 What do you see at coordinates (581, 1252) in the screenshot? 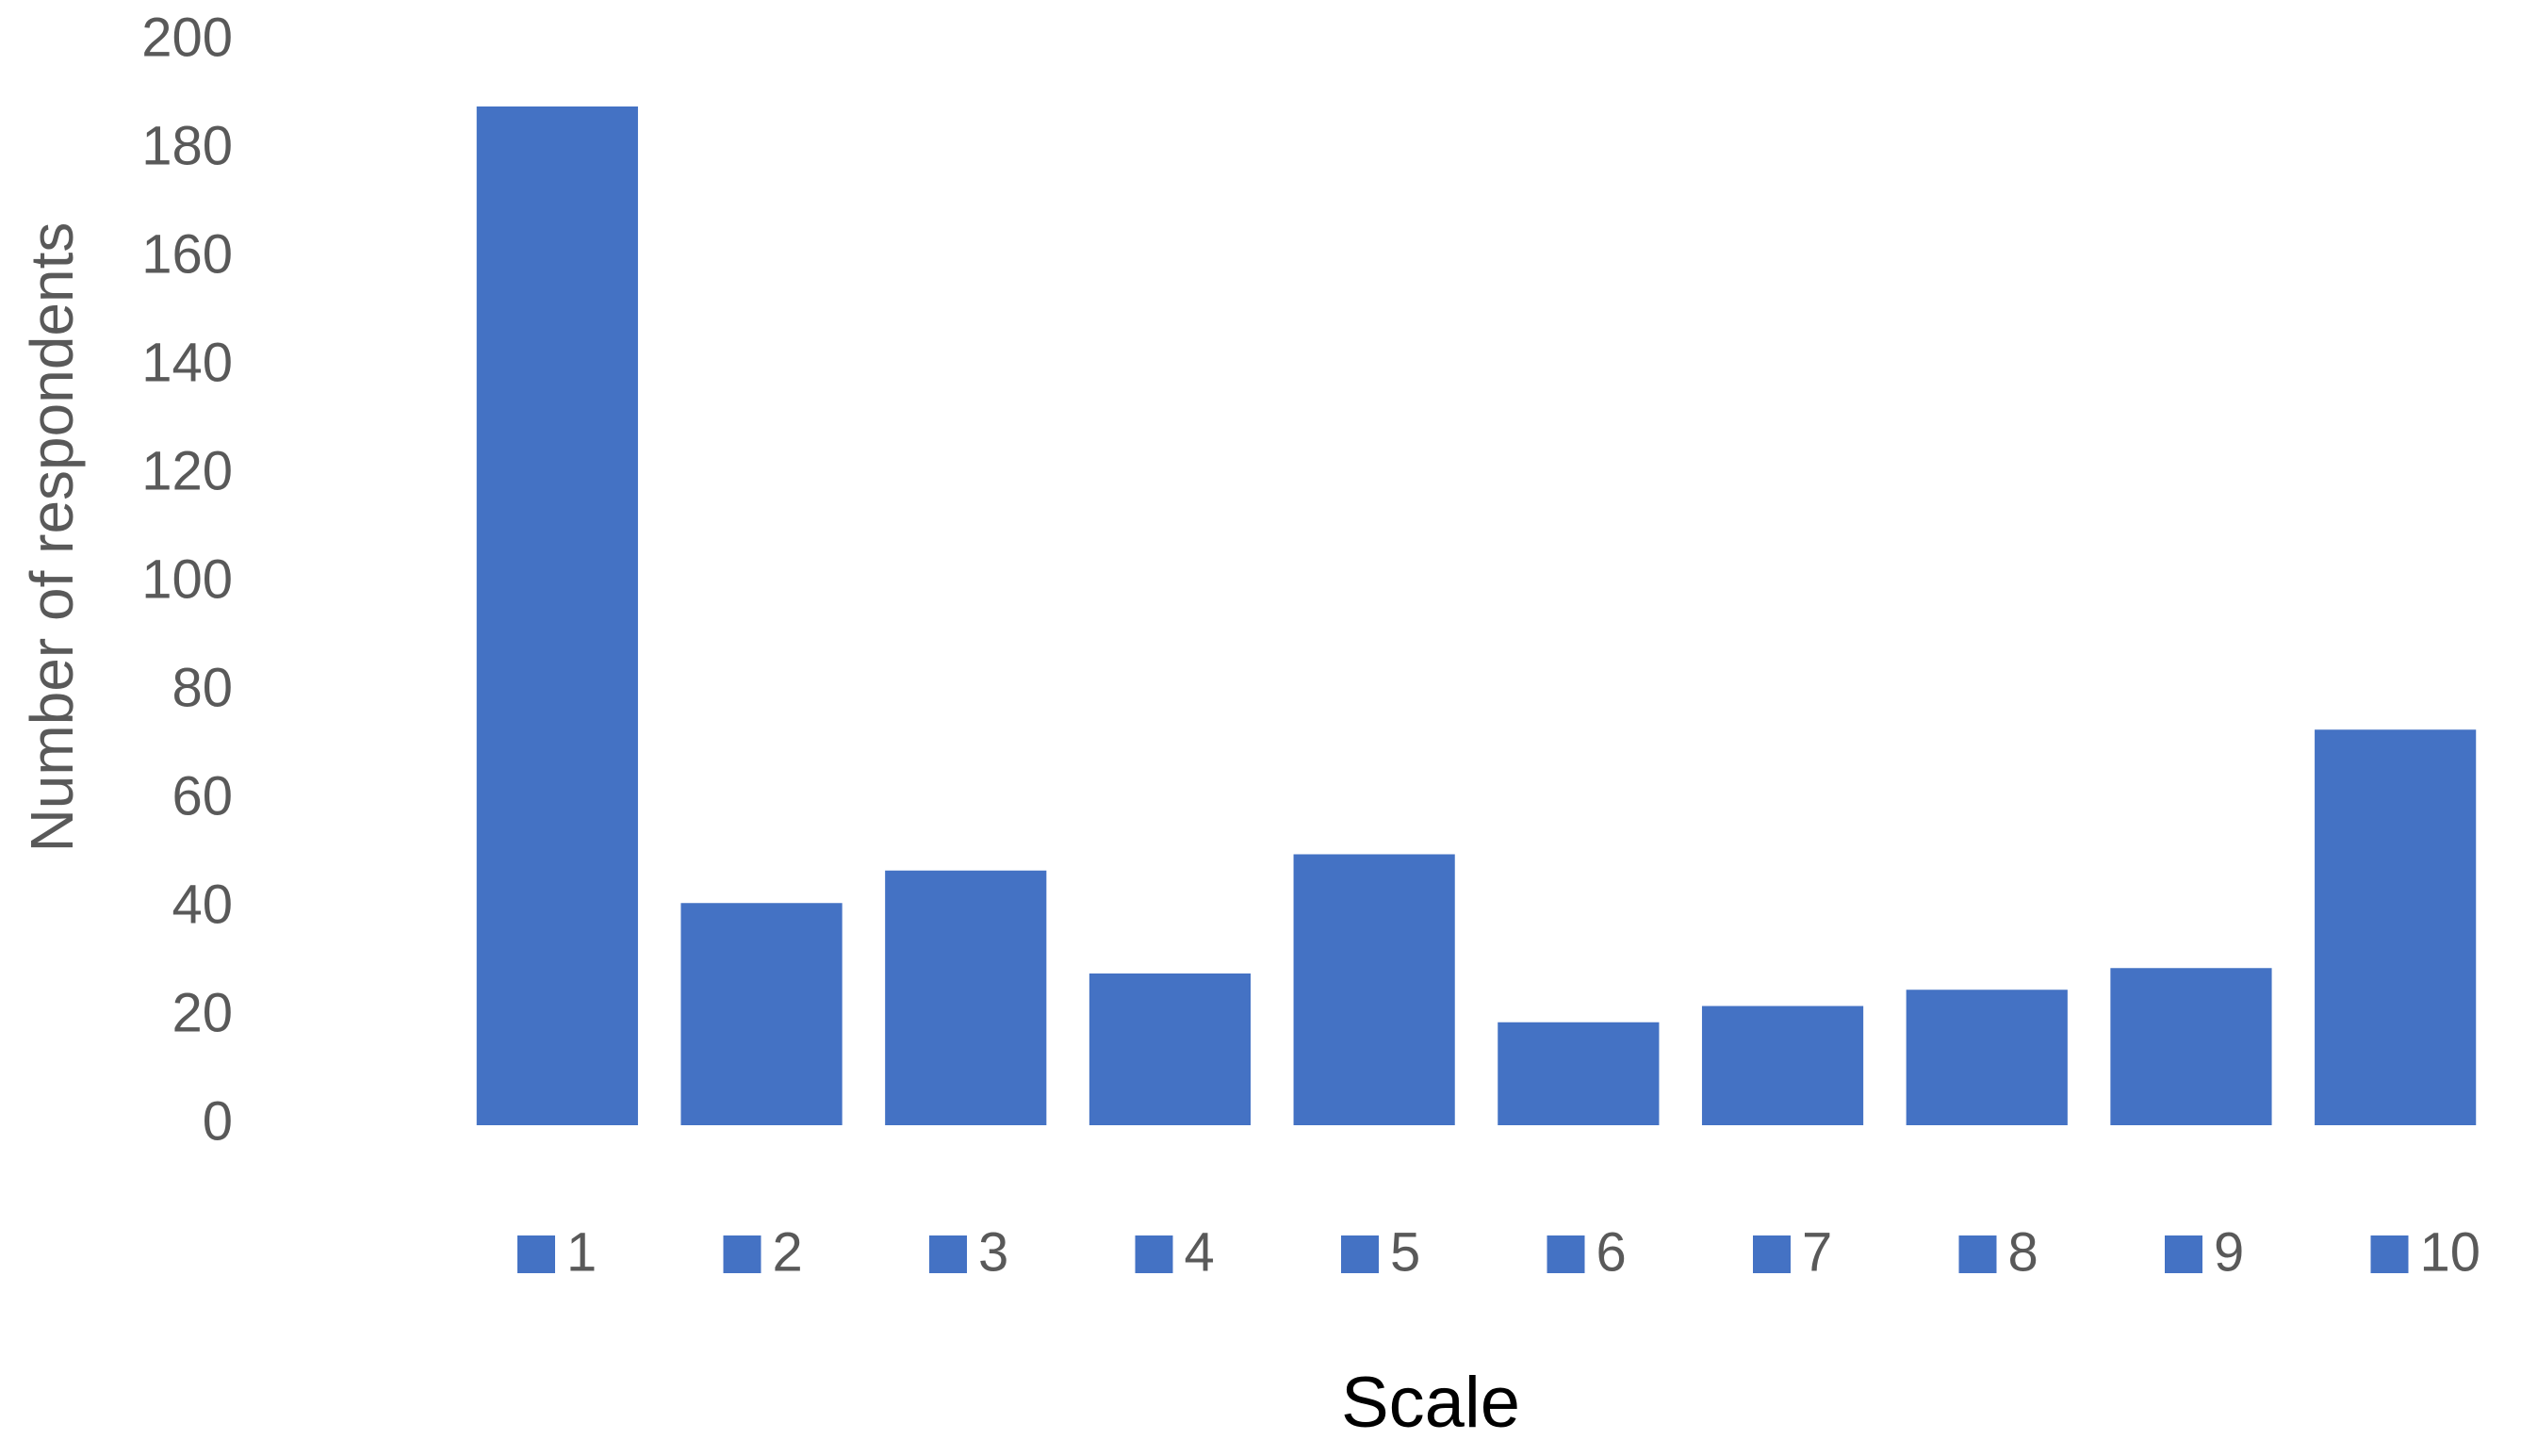
I see `legend-label: 1` at bounding box center [581, 1252].